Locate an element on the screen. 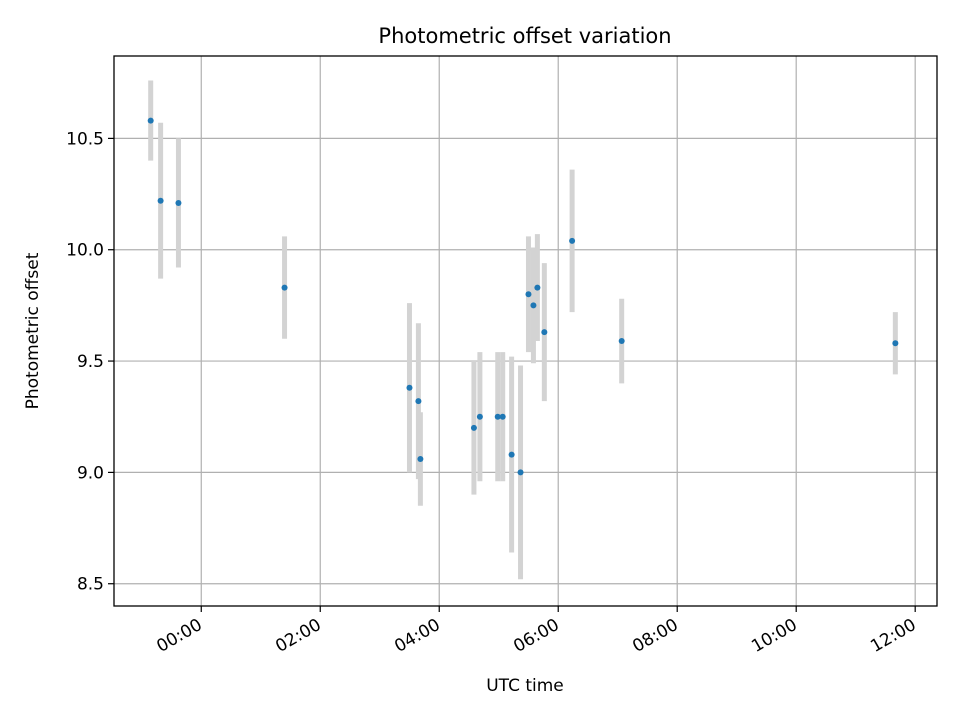  y-tick-label: 9.0 is located at coordinates (90, 473).